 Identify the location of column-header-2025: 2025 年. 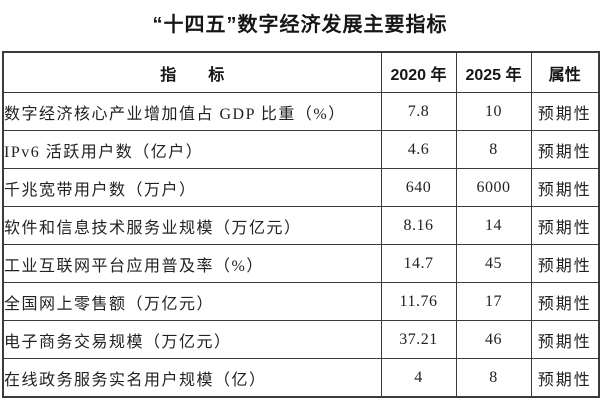
(493, 72).